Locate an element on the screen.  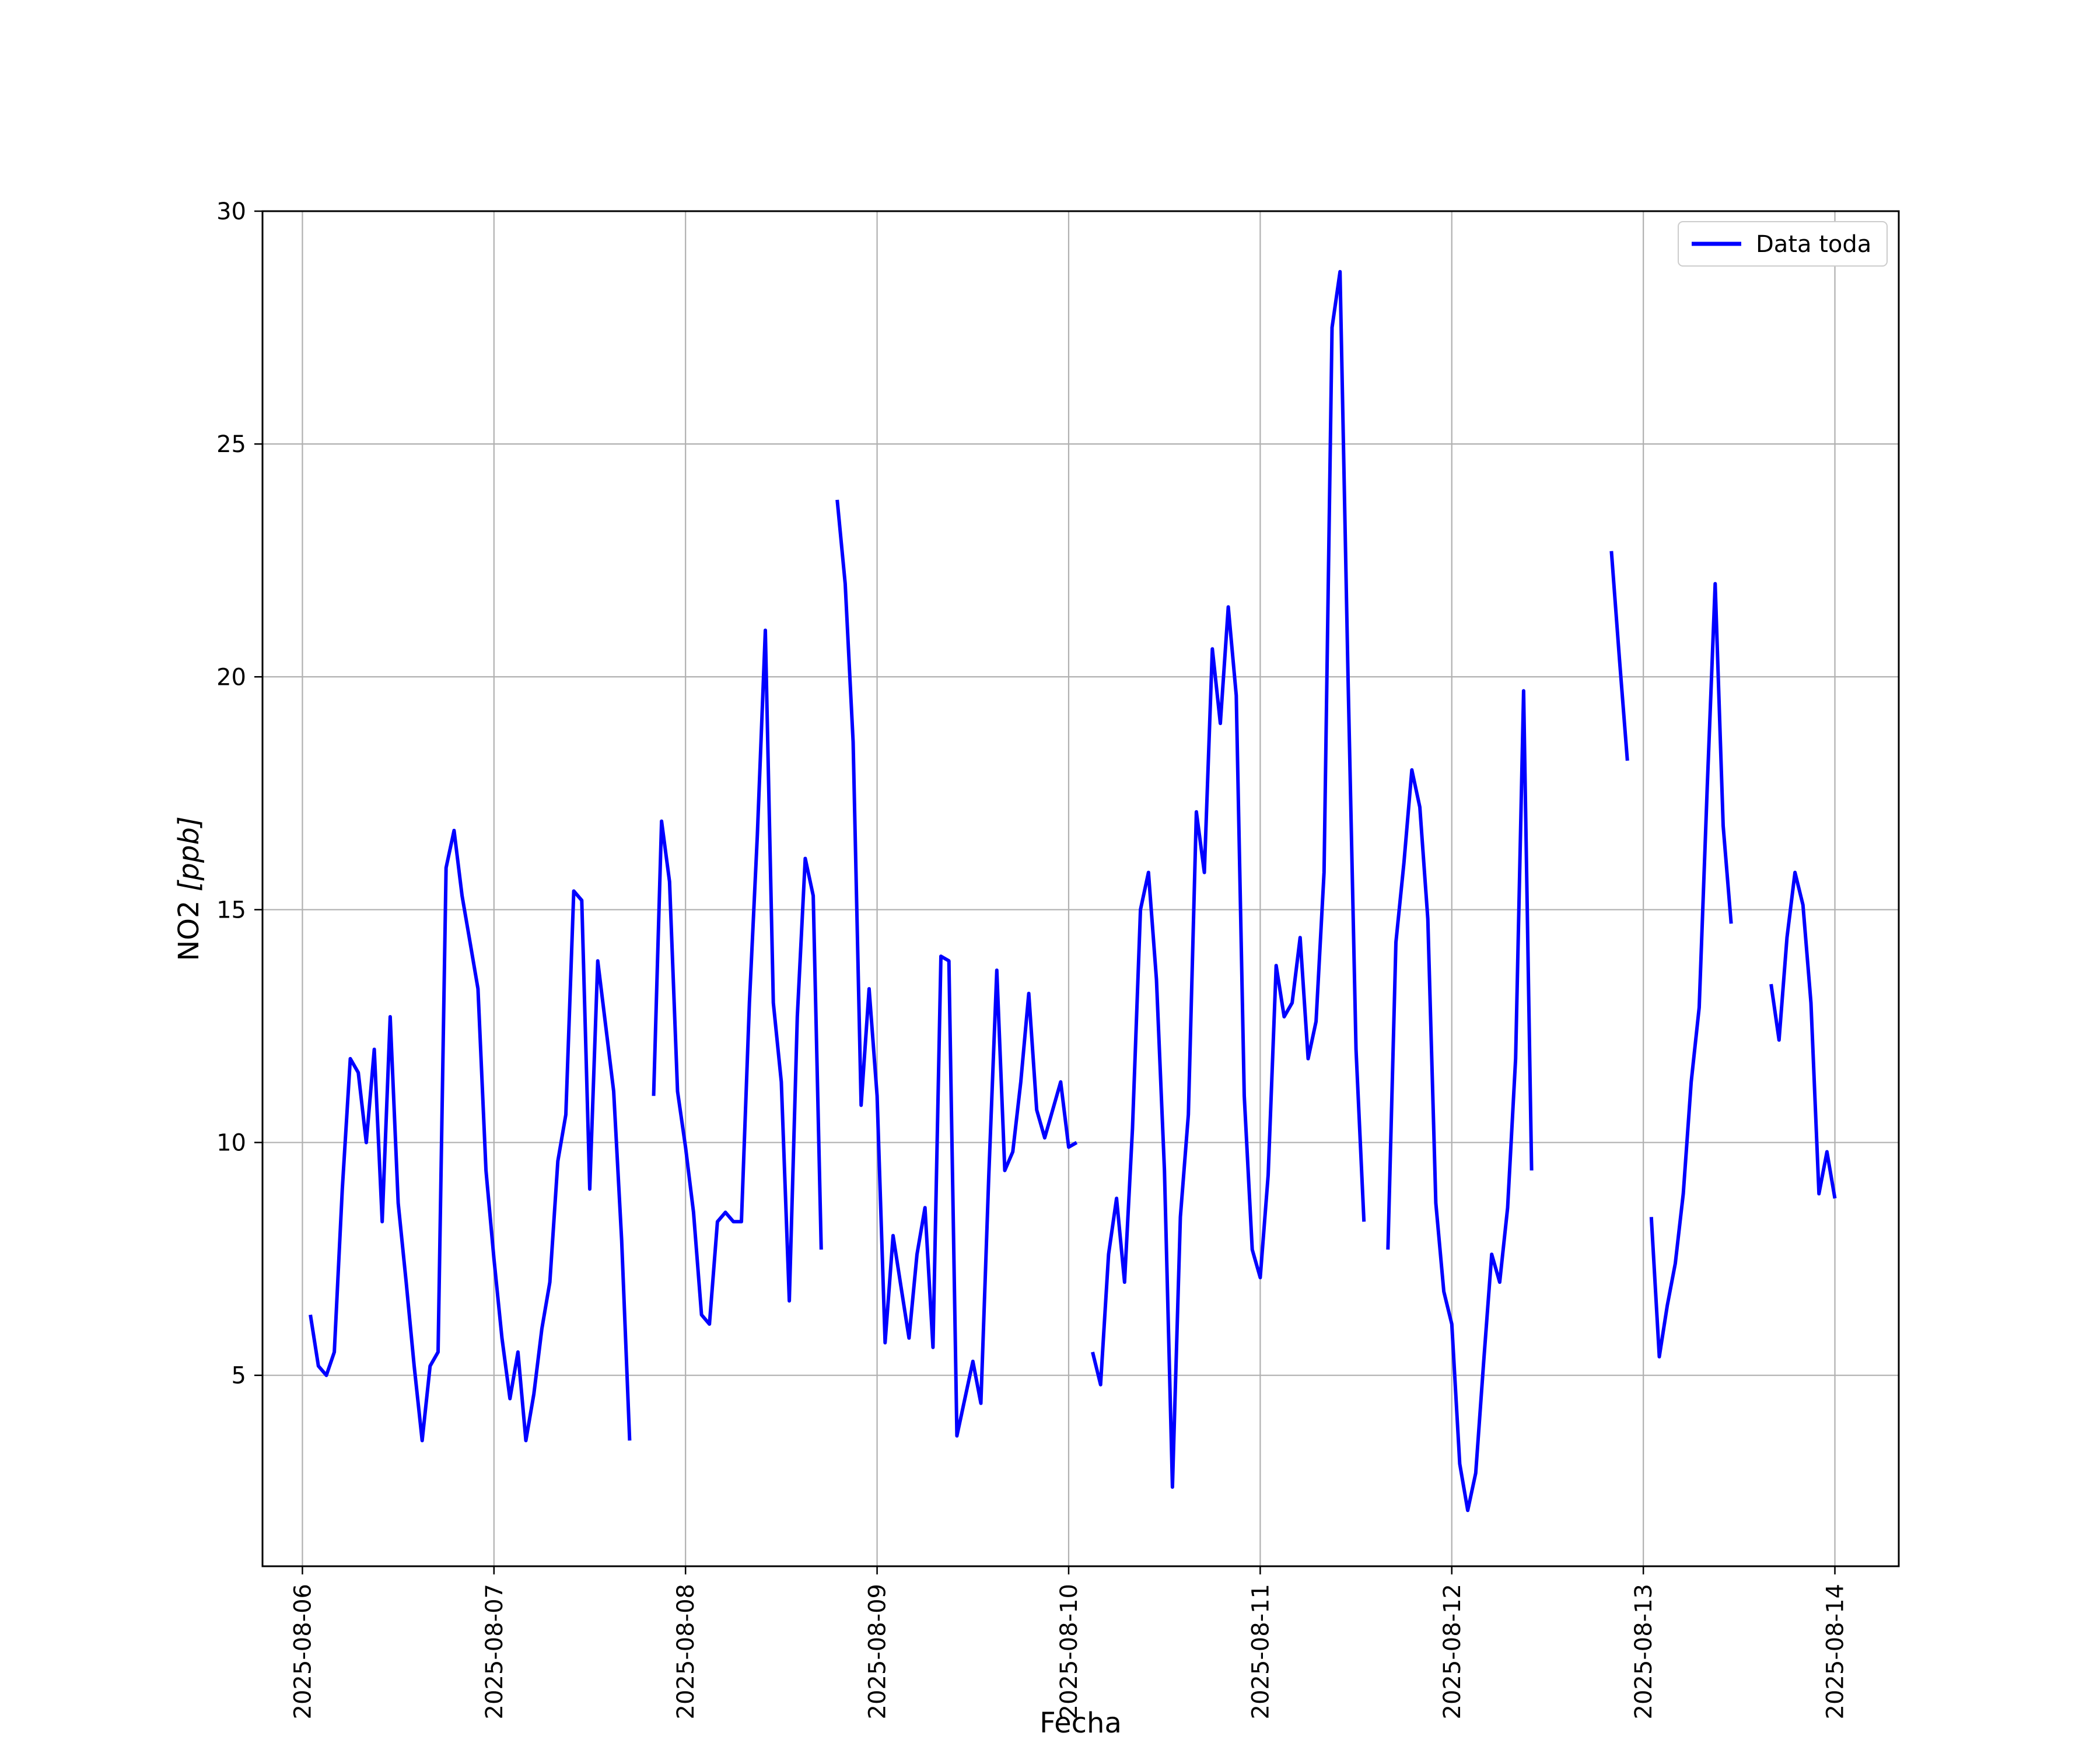
x-tick-label-8: 2025-08-14 is located at coordinates (1835, 1651).